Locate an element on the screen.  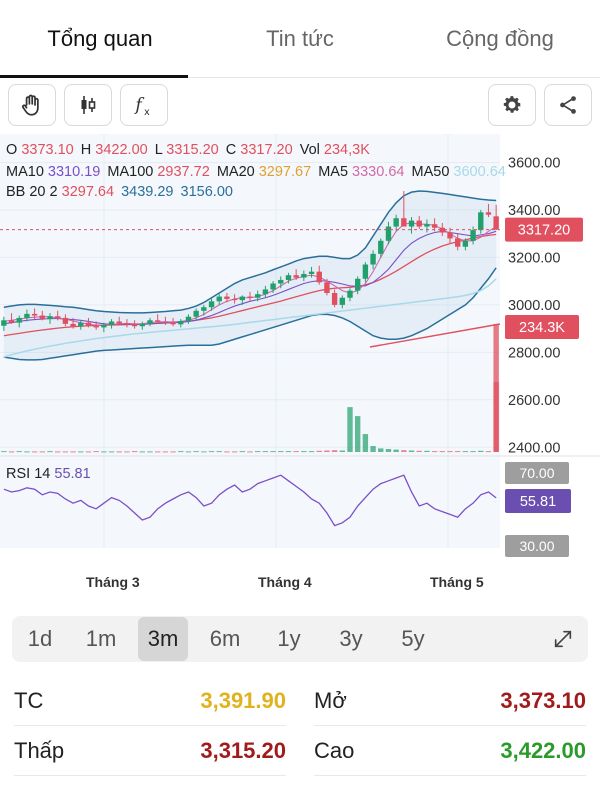
tab-overview-label: Tổng quan is located at coordinates (100, 38).